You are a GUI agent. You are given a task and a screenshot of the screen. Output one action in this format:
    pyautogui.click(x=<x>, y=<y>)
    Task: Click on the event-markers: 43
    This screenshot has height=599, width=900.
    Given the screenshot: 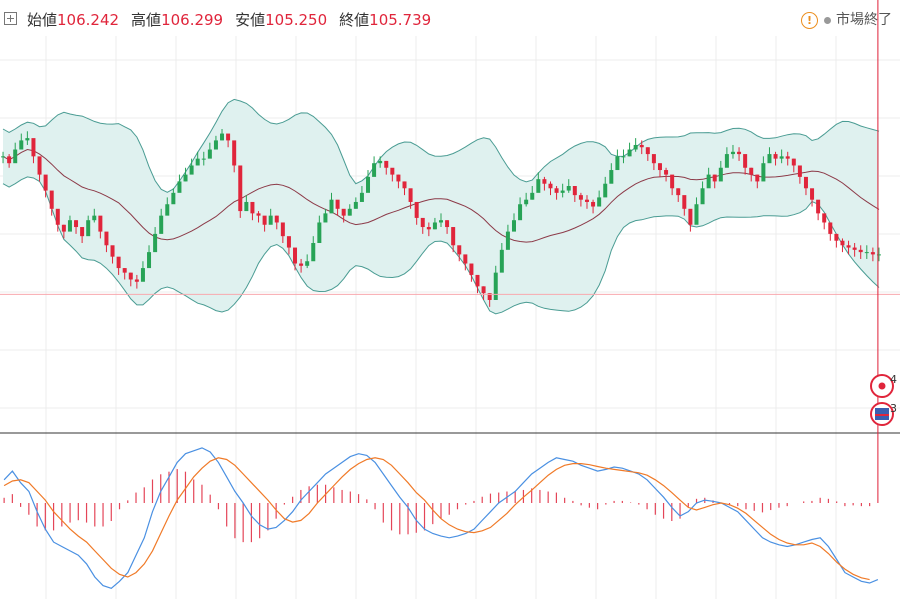 What is the action you would take?
    pyautogui.click(x=883, y=399)
    